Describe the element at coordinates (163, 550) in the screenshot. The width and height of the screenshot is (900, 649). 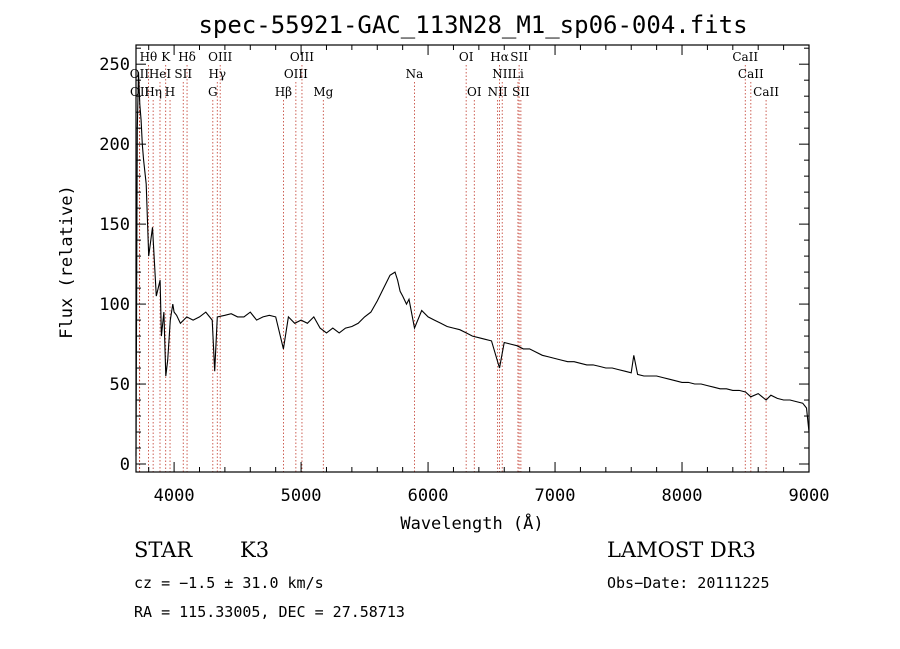
I see `class-label: STAR` at that location.